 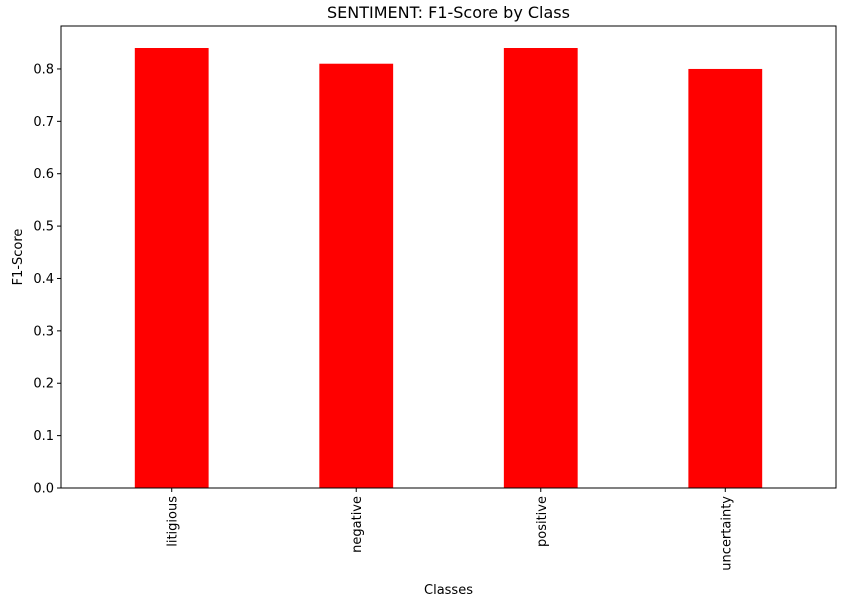 I want to click on y-axis-ticks: 0.0 0.1 0.2 0.3 0.4 0.5 0.6 0.7 0.8, so click(x=47, y=279).